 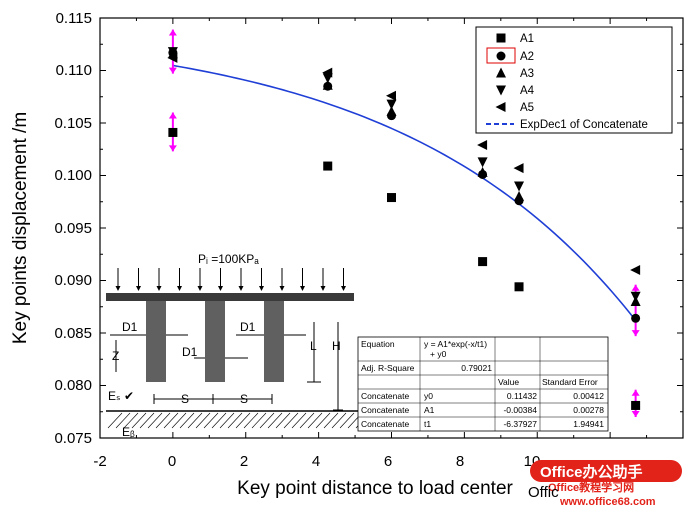 I want to click on legend-item-fit: ExpDec1 of Concatenate, so click(x=584, y=125).